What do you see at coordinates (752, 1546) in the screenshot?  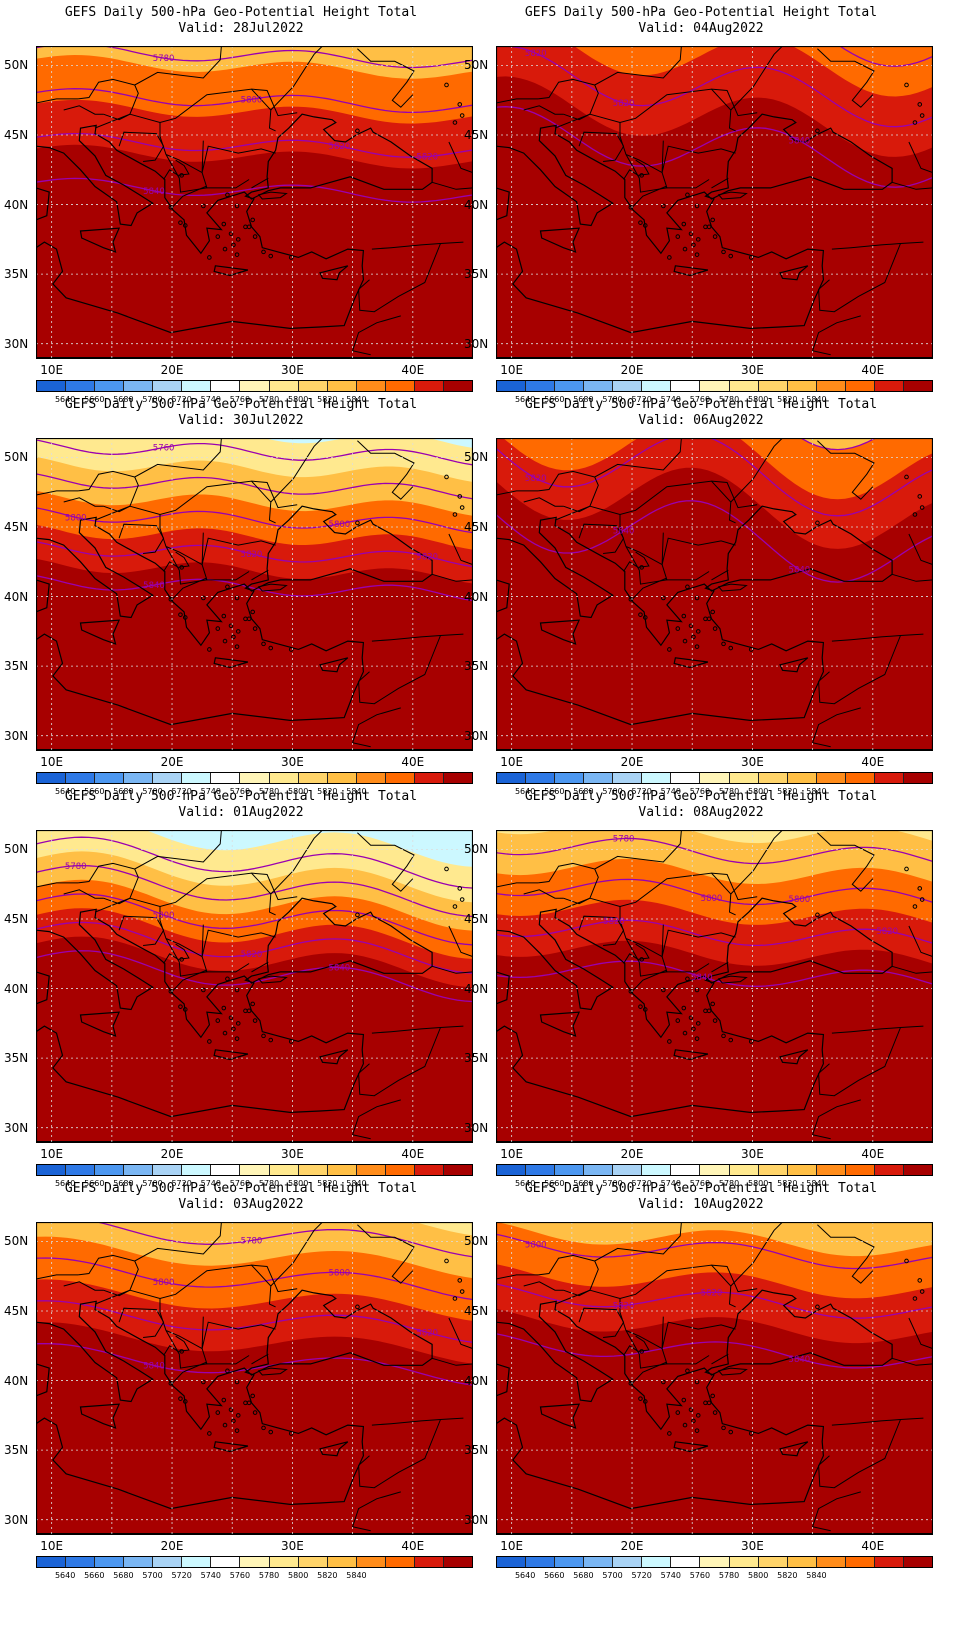 I see `longitude-label: 30E` at bounding box center [752, 1546].